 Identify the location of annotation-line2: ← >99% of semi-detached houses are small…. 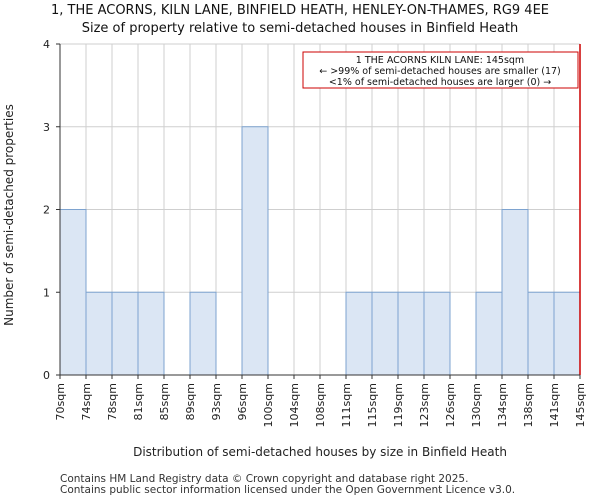
(440, 71).